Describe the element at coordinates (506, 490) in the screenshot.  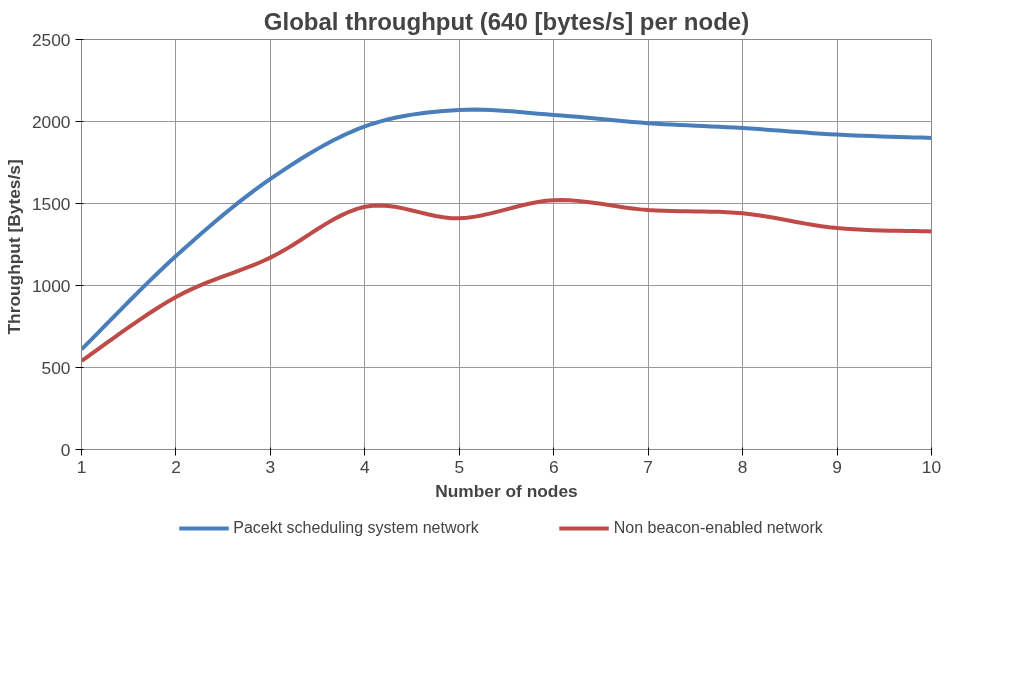
I see `x-axis-title: Number of nodes` at that location.